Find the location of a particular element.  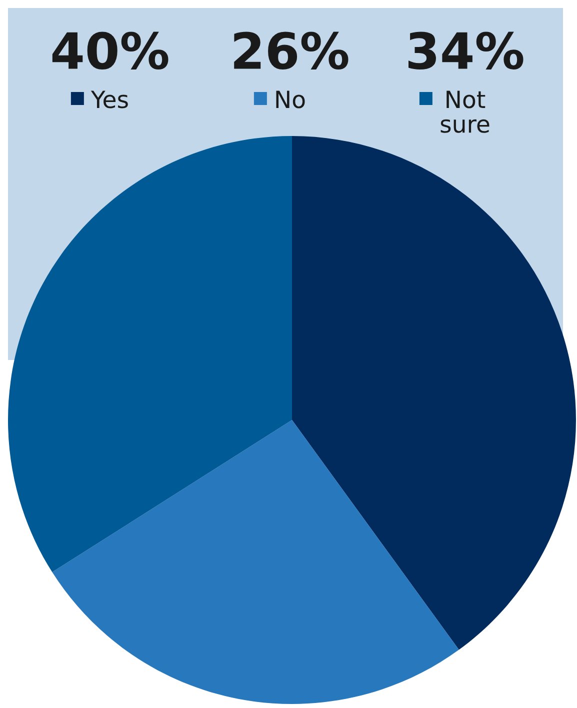

data-label: 40% is located at coordinates (110, 51).